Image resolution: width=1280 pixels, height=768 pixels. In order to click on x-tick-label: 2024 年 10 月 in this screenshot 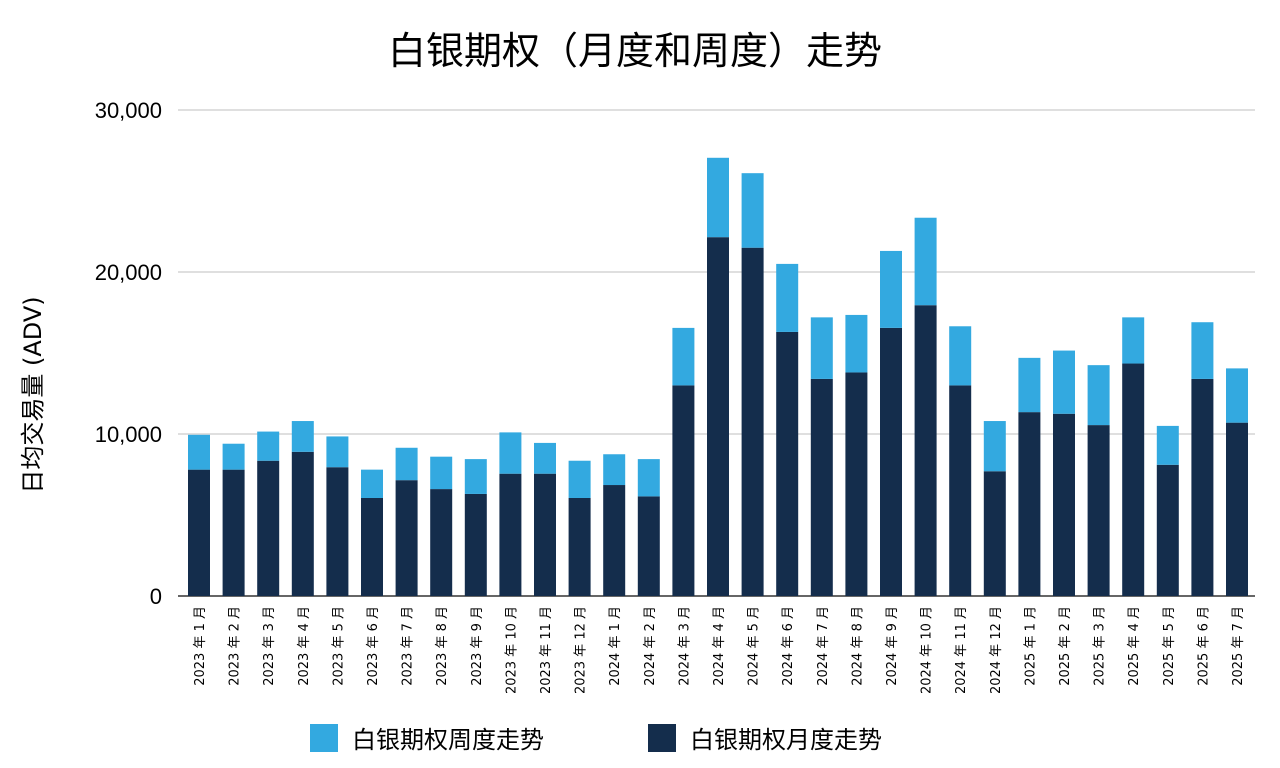, I will do `click(927, 650)`.